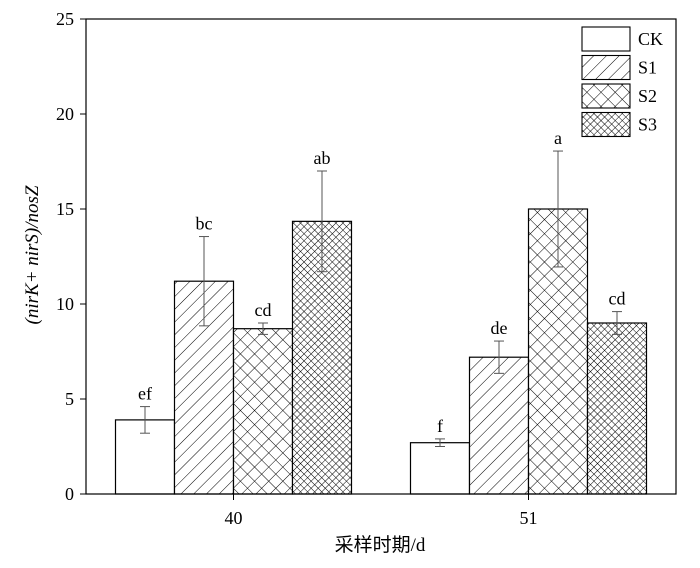  What do you see at coordinates (606, 39) in the screenshot?
I see `legend-swatch-ck` at bounding box center [606, 39].